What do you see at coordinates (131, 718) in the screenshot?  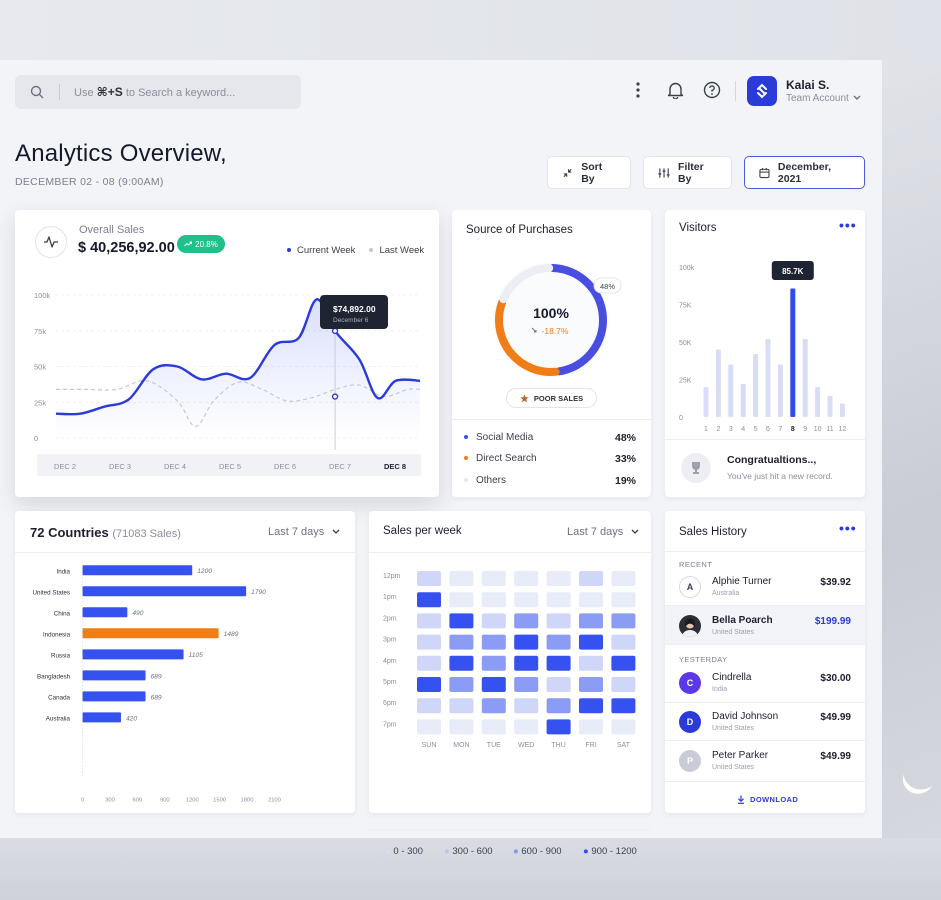 I see `data-label: 420` at bounding box center [131, 718].